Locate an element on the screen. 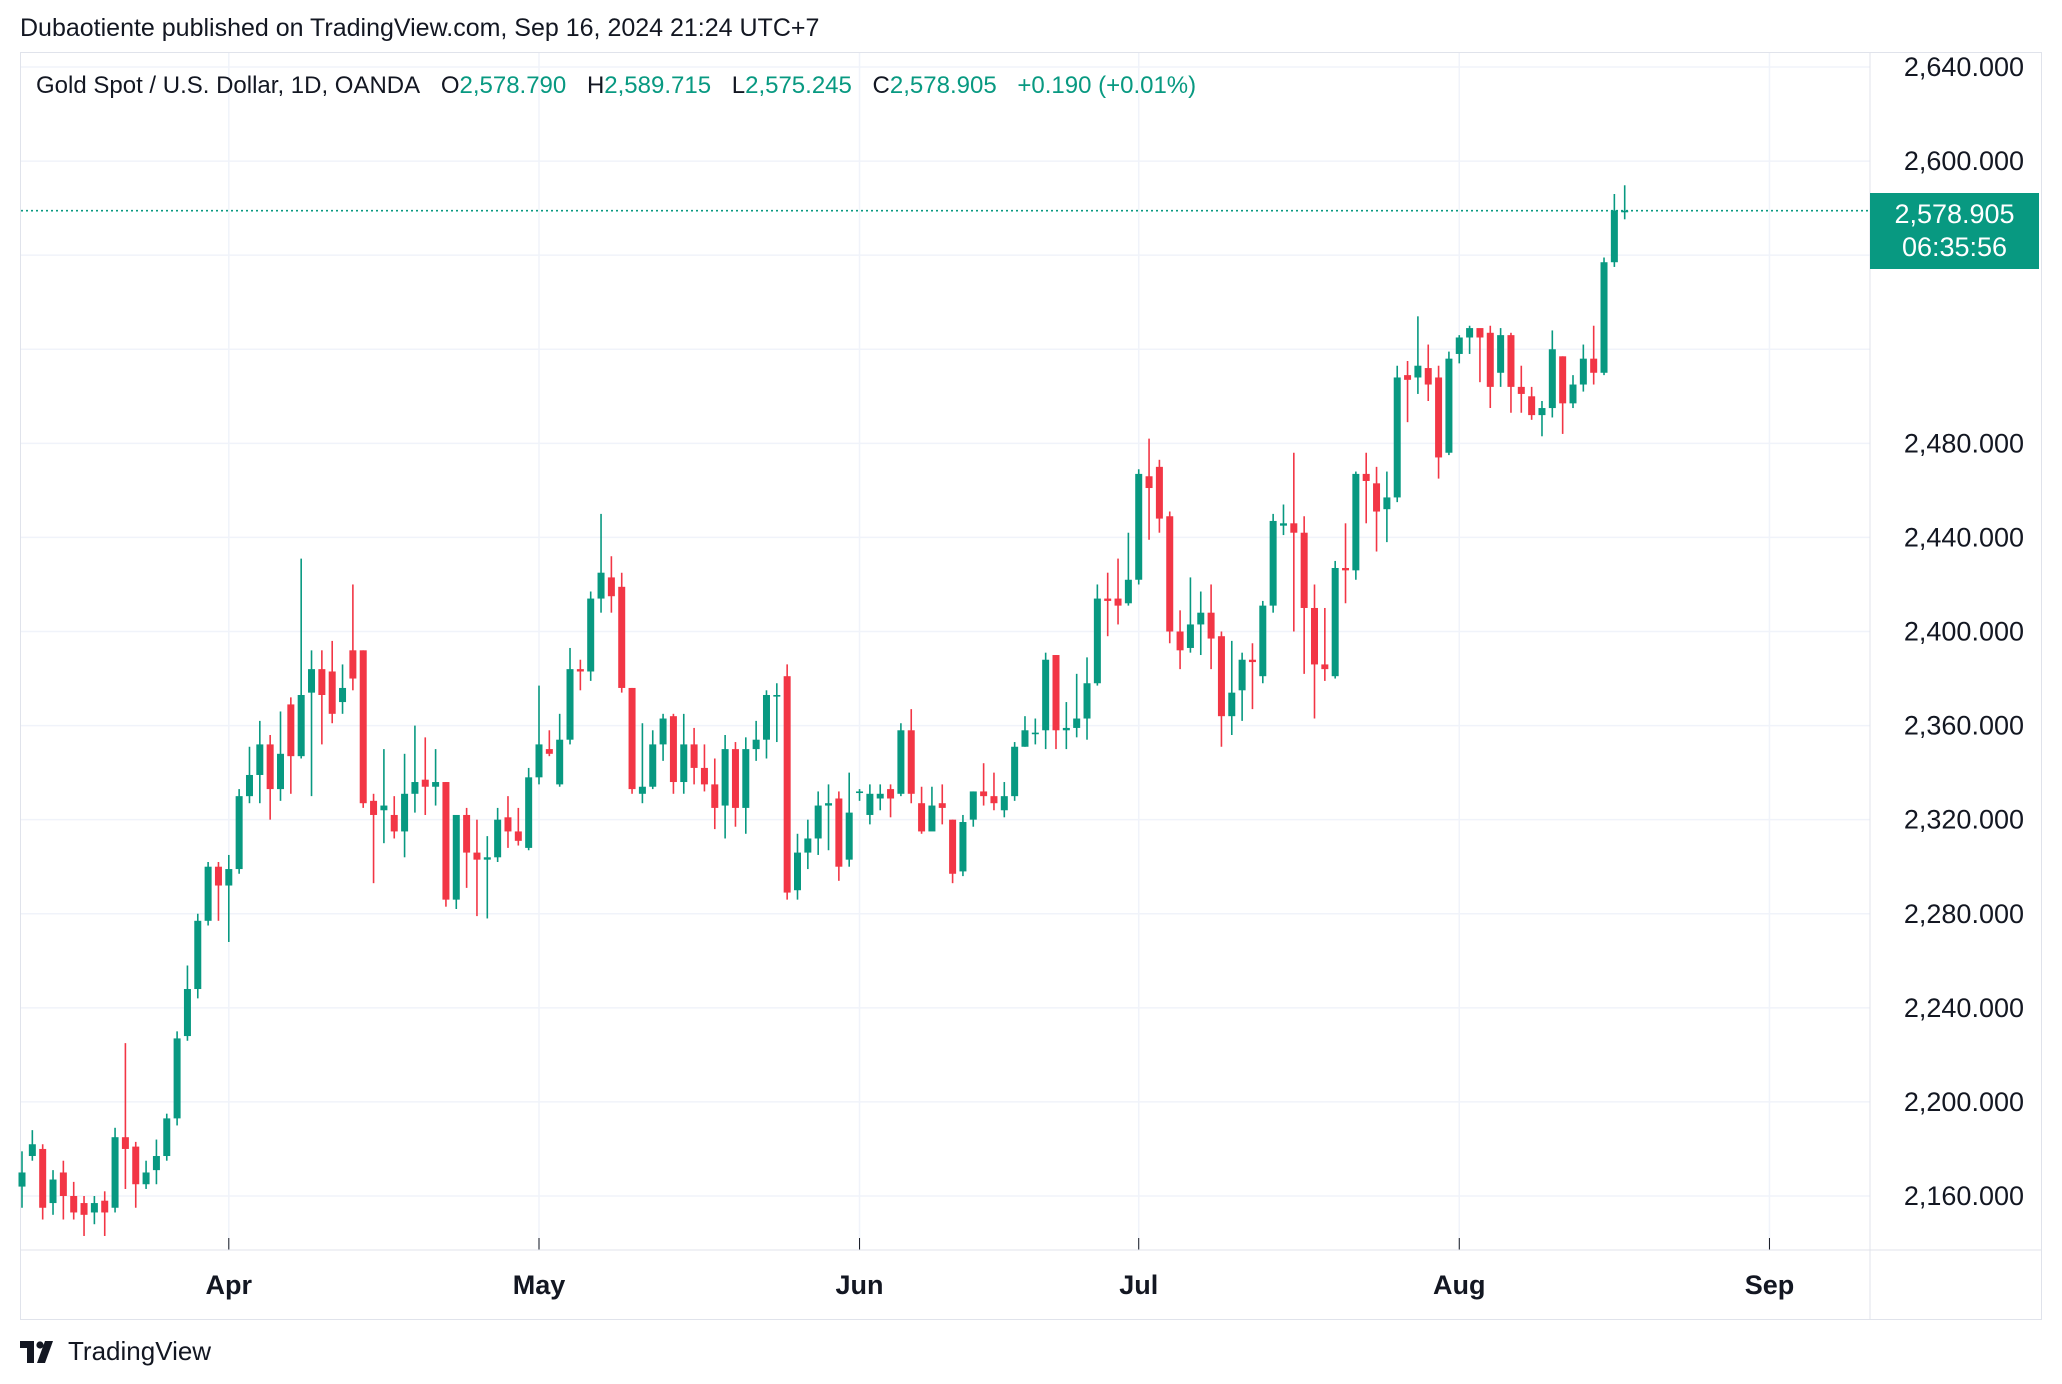 This screenshot has width=2062, height=1384. y-tick-label: 2,360.000 is located at coordinates (1964, 726).